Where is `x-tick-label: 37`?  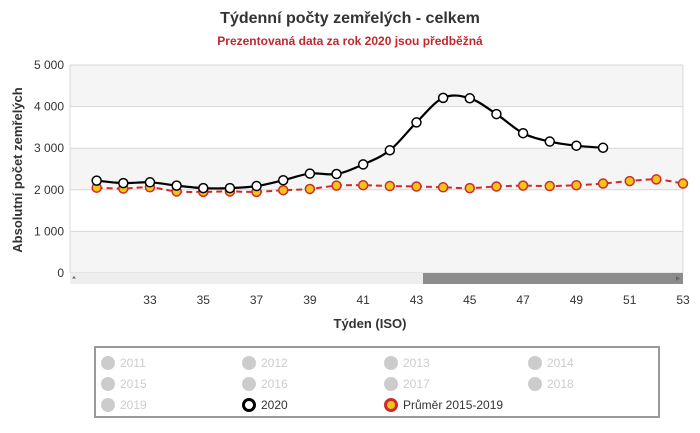 x-tick-label: 37 is located at coordinates (257, 300).